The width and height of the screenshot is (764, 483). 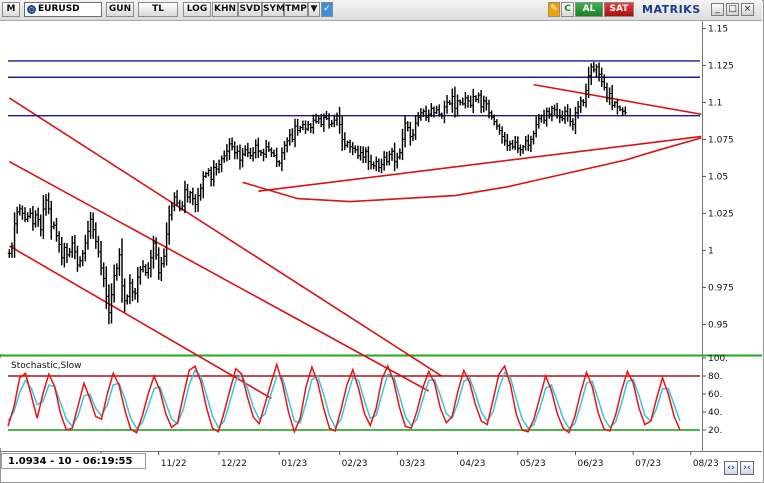 What do you see at coordinates (731, 468) in the screenshot?
I see `zoom-out-icon: ‹›` at bounding box center [731, 468].